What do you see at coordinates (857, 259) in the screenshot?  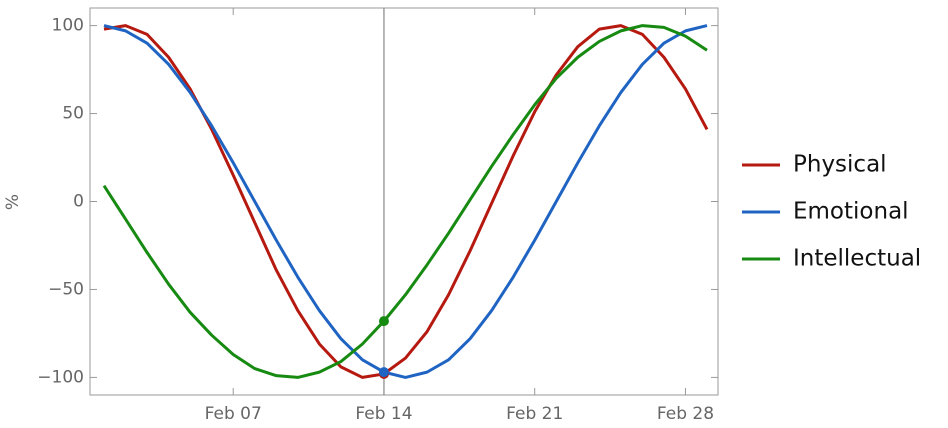 I see `legend-label: Intellectual` at bounding box center [857, 259].